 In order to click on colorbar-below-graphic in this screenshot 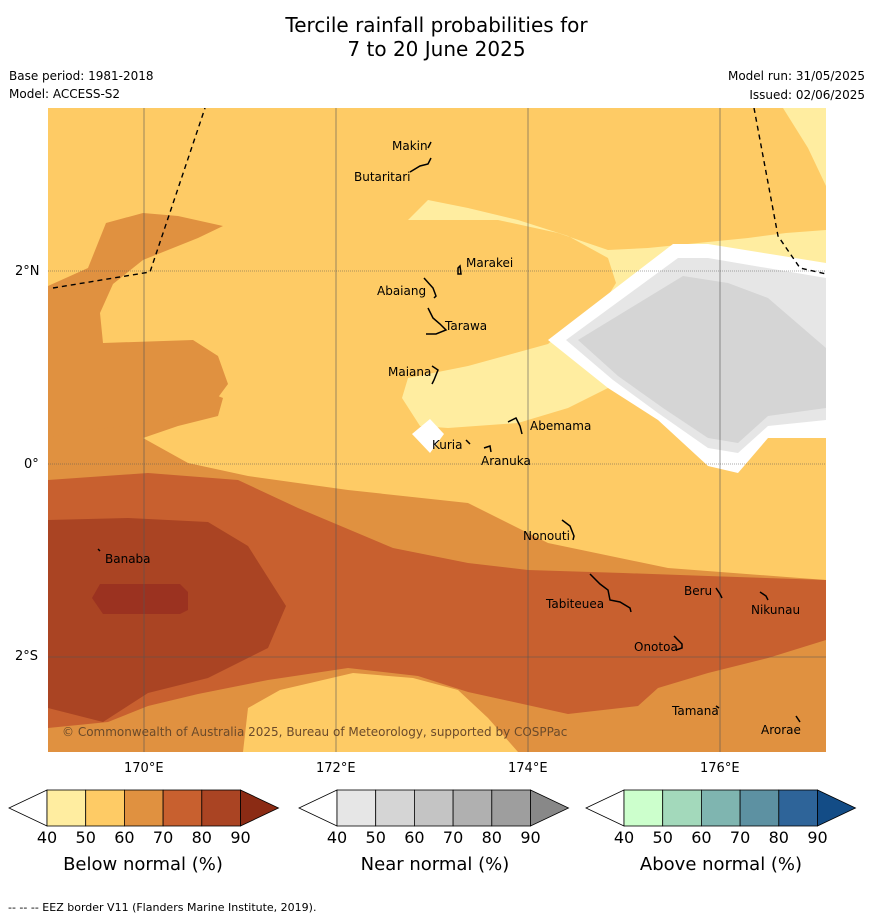, I will do `click(144, 808)`.